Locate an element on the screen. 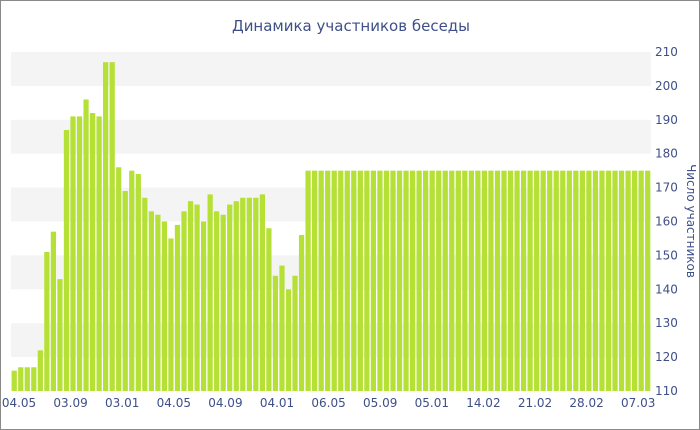 The height and width of the screenshot is (430, 700). y-tick-label: 180 is located at coordinates (666, 154).